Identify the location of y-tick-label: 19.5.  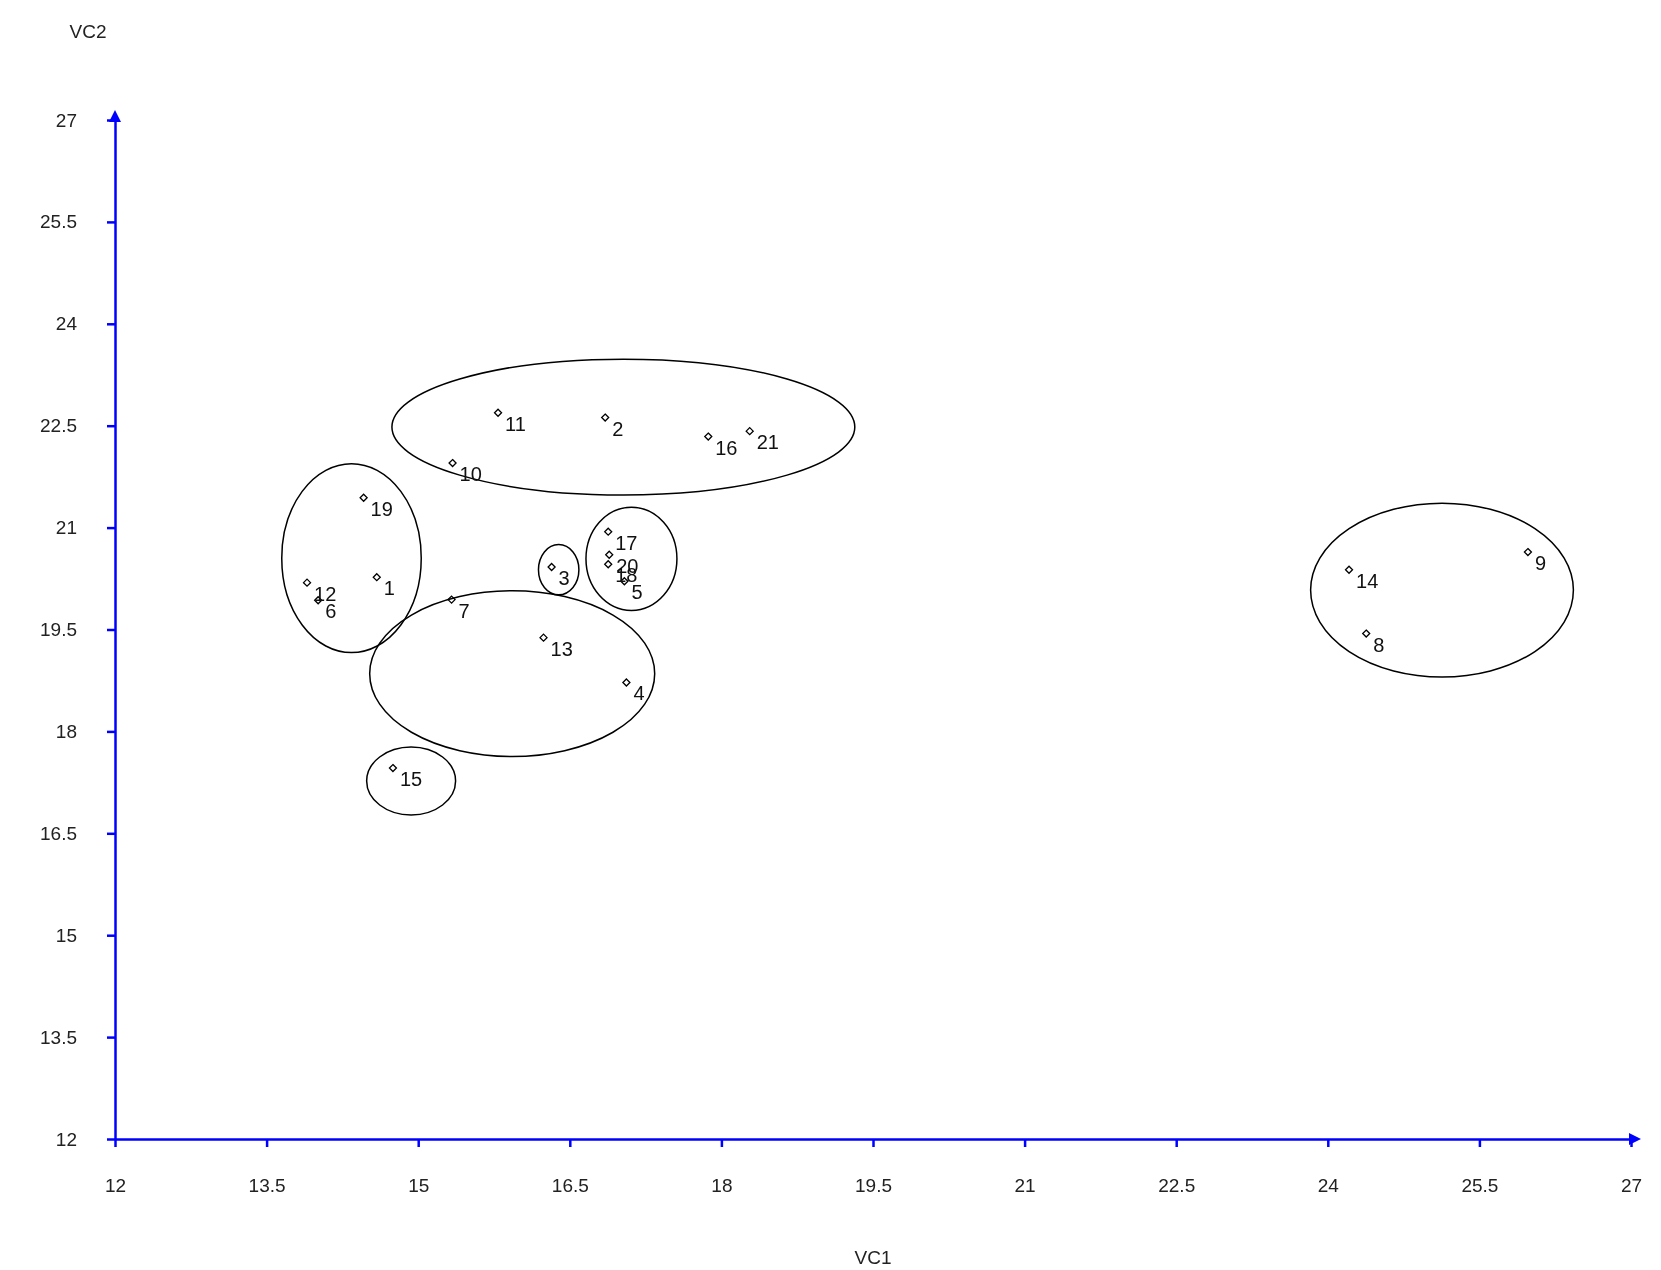
(58, 630).